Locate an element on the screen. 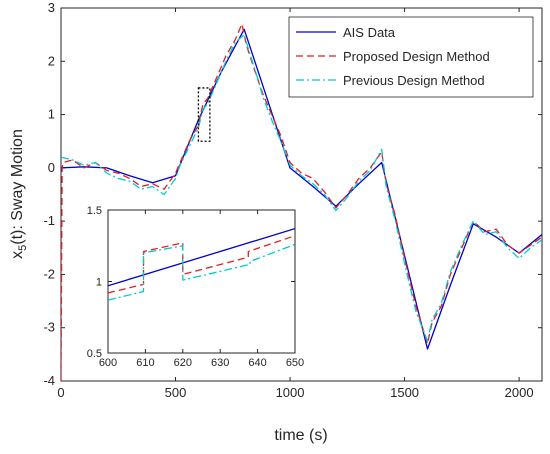 This screenshot has width=550, height=454. legend-label-ais: AIS Data is located at coordinates (369, 32).